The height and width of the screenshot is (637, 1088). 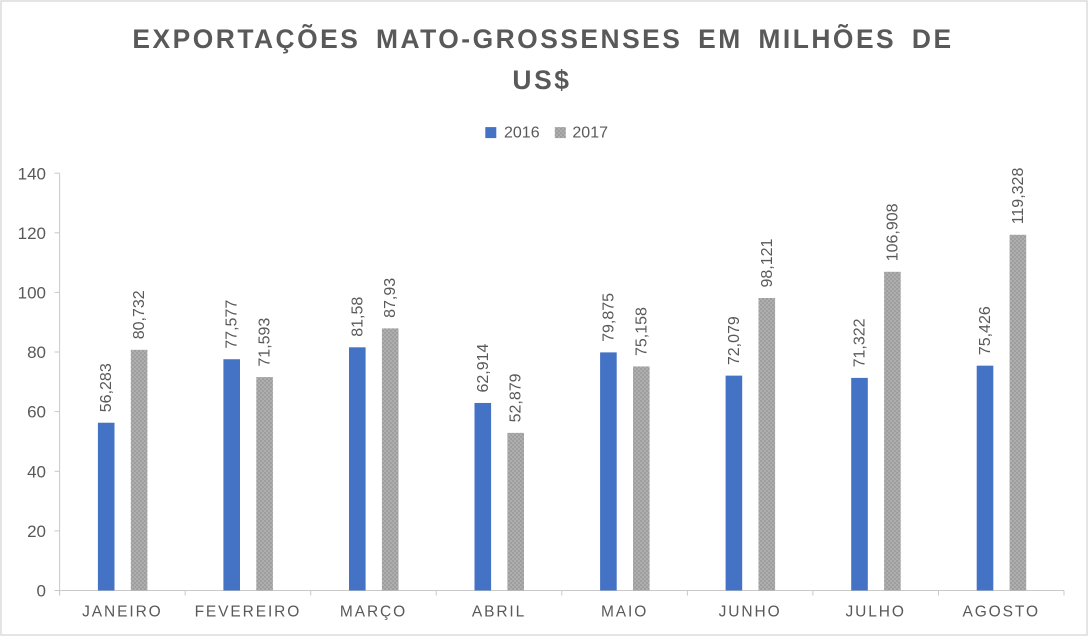 What do you see at coordinates (390, 298) in the screenshot?
I see `svg-text: 87,93` at bounding box center [390, 298].